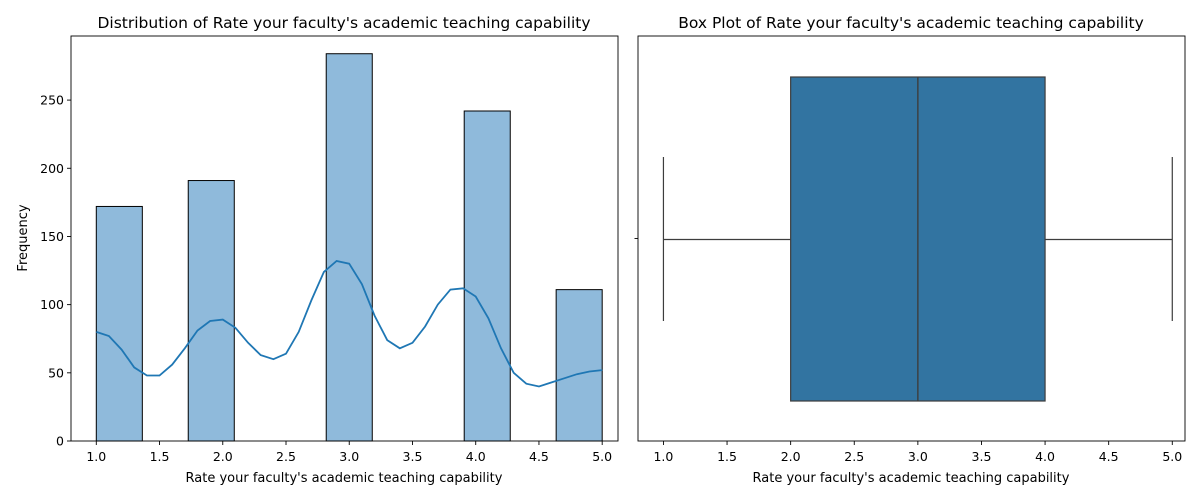 Image resolution: width=1200 pixels, height=500 pixels. Describe the element at coordinates (52, 168) in the screenshot. I see `y-tick-label: 200` at that location.